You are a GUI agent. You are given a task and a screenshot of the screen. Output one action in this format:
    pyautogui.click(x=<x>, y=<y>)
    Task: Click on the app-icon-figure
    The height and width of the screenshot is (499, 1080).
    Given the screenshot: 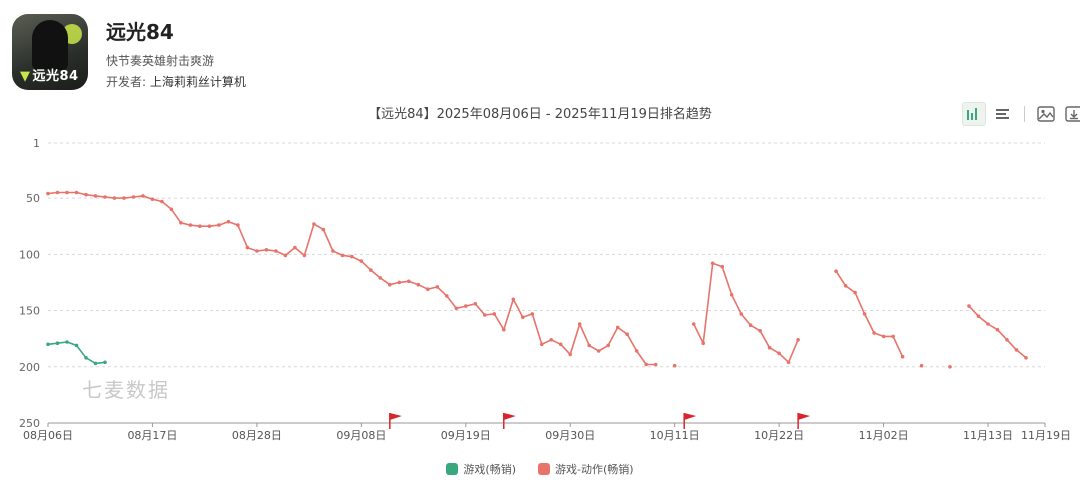 What is the action you would take?
    pyautogui.click(x=50, y=45)
    